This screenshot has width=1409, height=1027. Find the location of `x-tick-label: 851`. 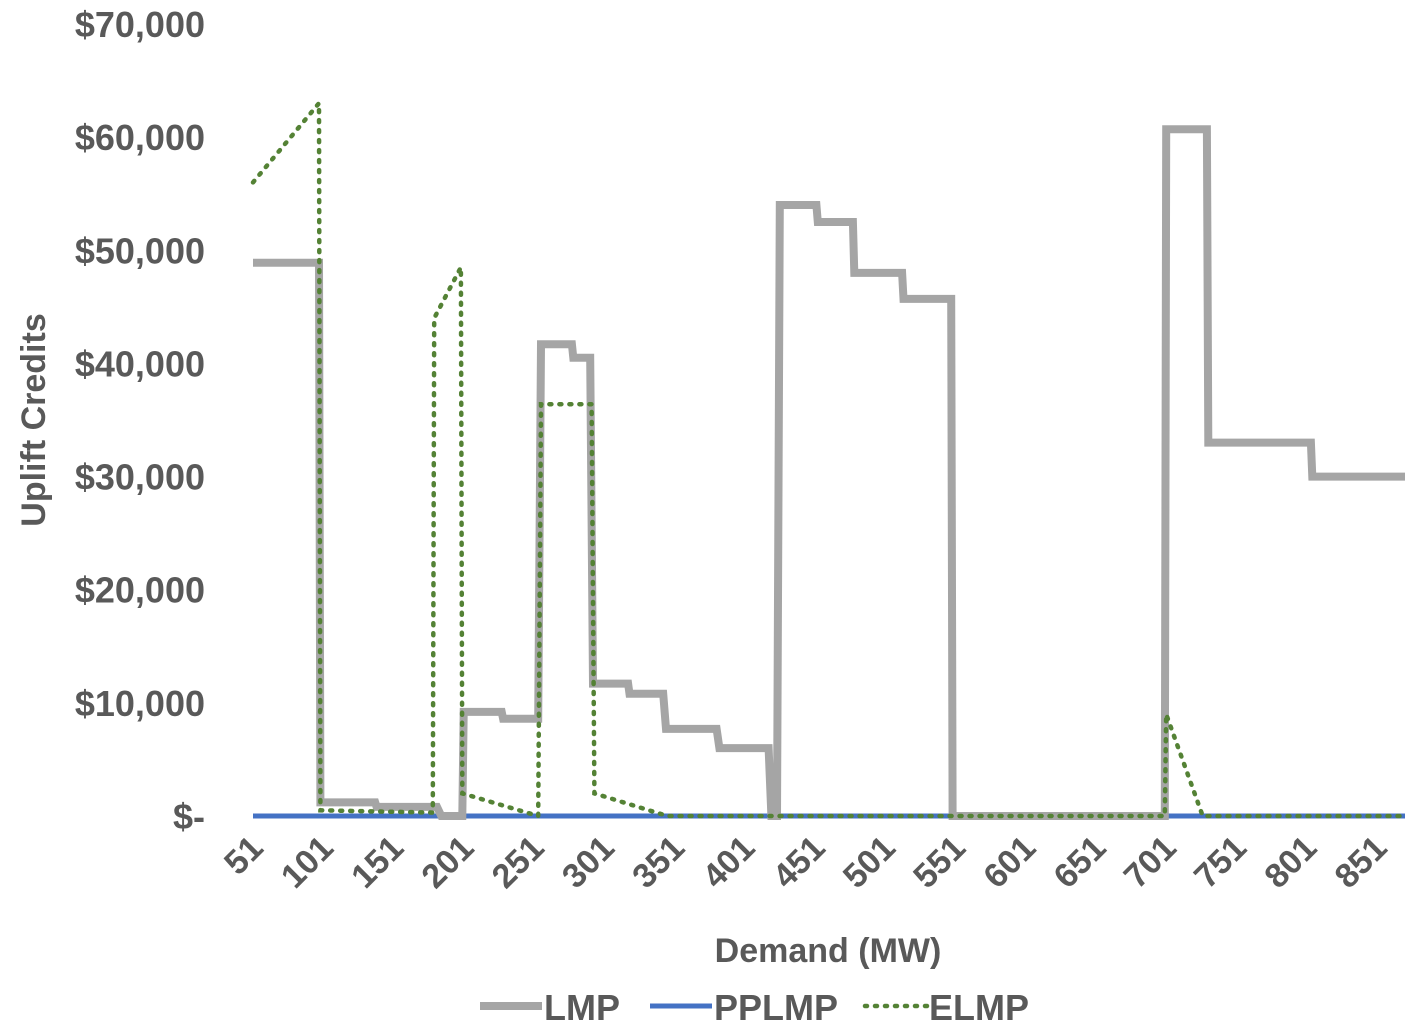

x-tick-label: 851 is located at coordinates (1361, 862).